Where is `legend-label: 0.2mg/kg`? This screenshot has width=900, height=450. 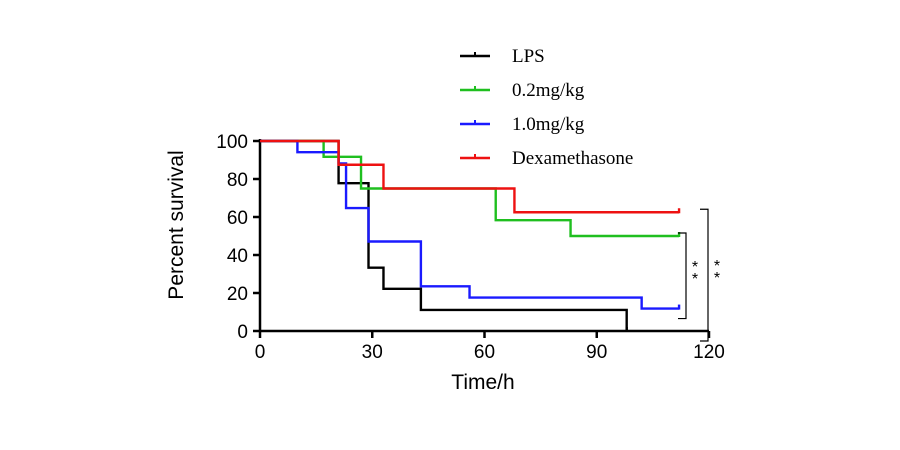
legend-label: 0.2mg/kg is located at coordinates (548, 90).